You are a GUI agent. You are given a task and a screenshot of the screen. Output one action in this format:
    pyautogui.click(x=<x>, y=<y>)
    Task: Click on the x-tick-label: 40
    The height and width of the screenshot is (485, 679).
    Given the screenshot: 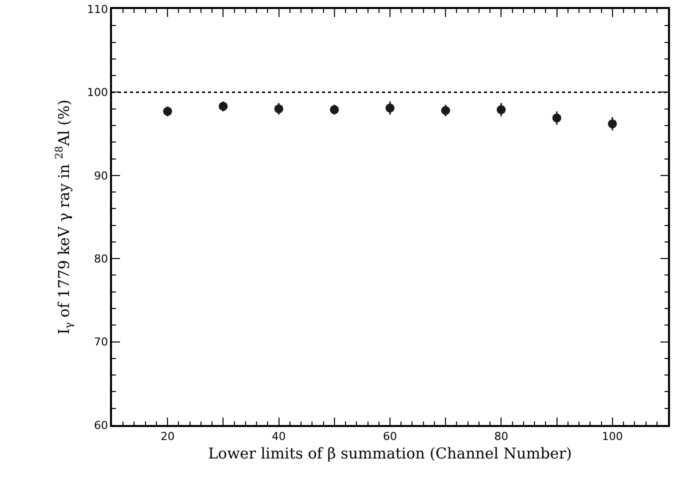 What is the action you would take?
    pyautogui.click(x=279, y=436)
    